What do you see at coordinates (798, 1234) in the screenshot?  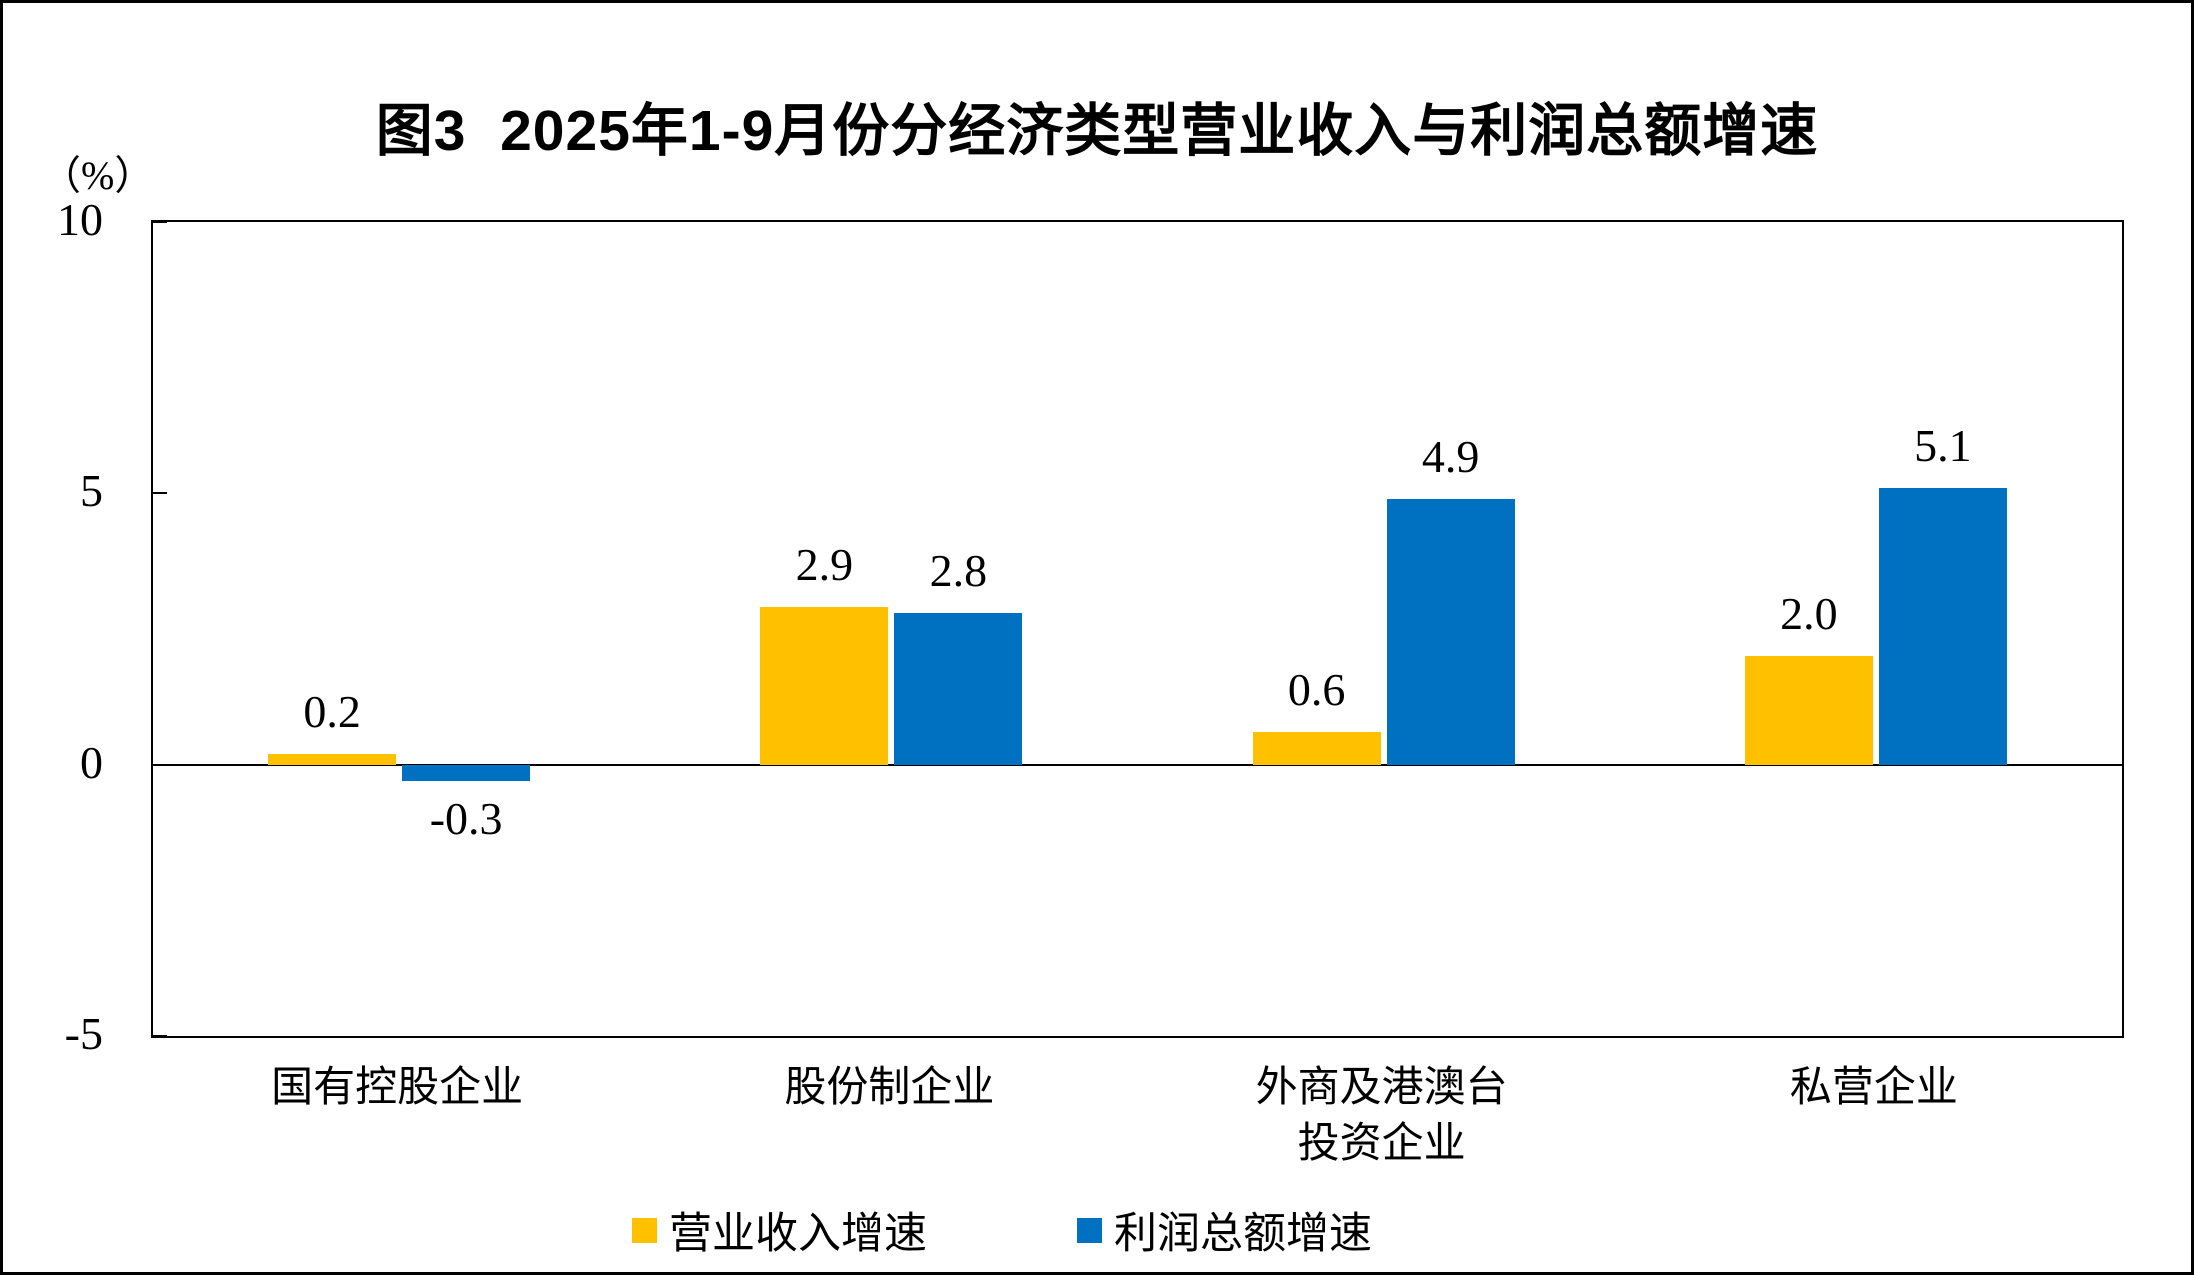 I see `legend-label-revenue: 营业收入增速` at bounding box center [798, 1234].